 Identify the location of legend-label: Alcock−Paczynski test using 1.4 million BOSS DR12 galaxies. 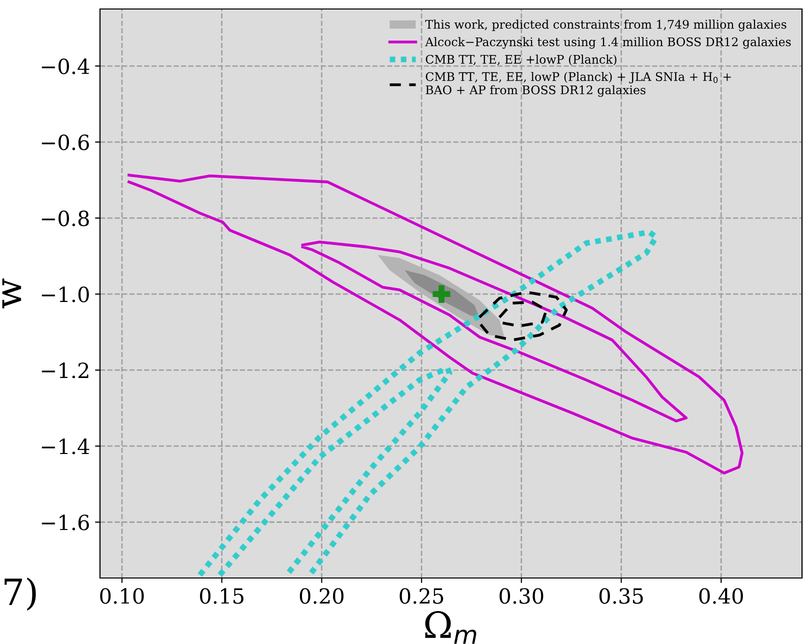
(608, 43).